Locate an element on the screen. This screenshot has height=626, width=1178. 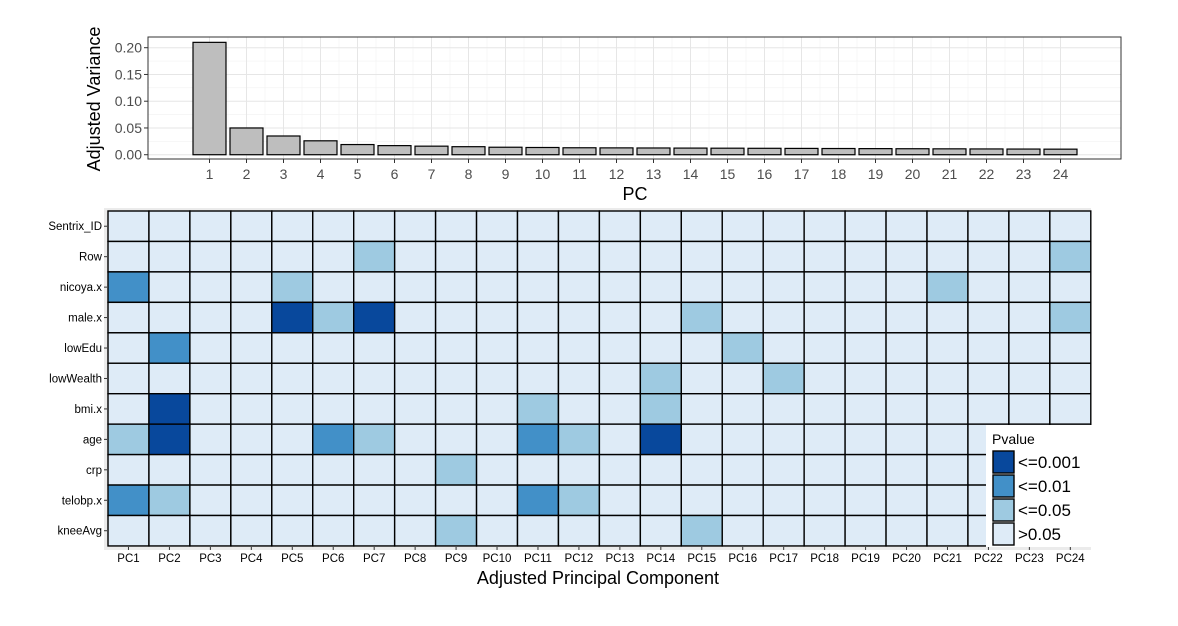
heatmap-col-label: PC21 is located at coordinates (947, 559).